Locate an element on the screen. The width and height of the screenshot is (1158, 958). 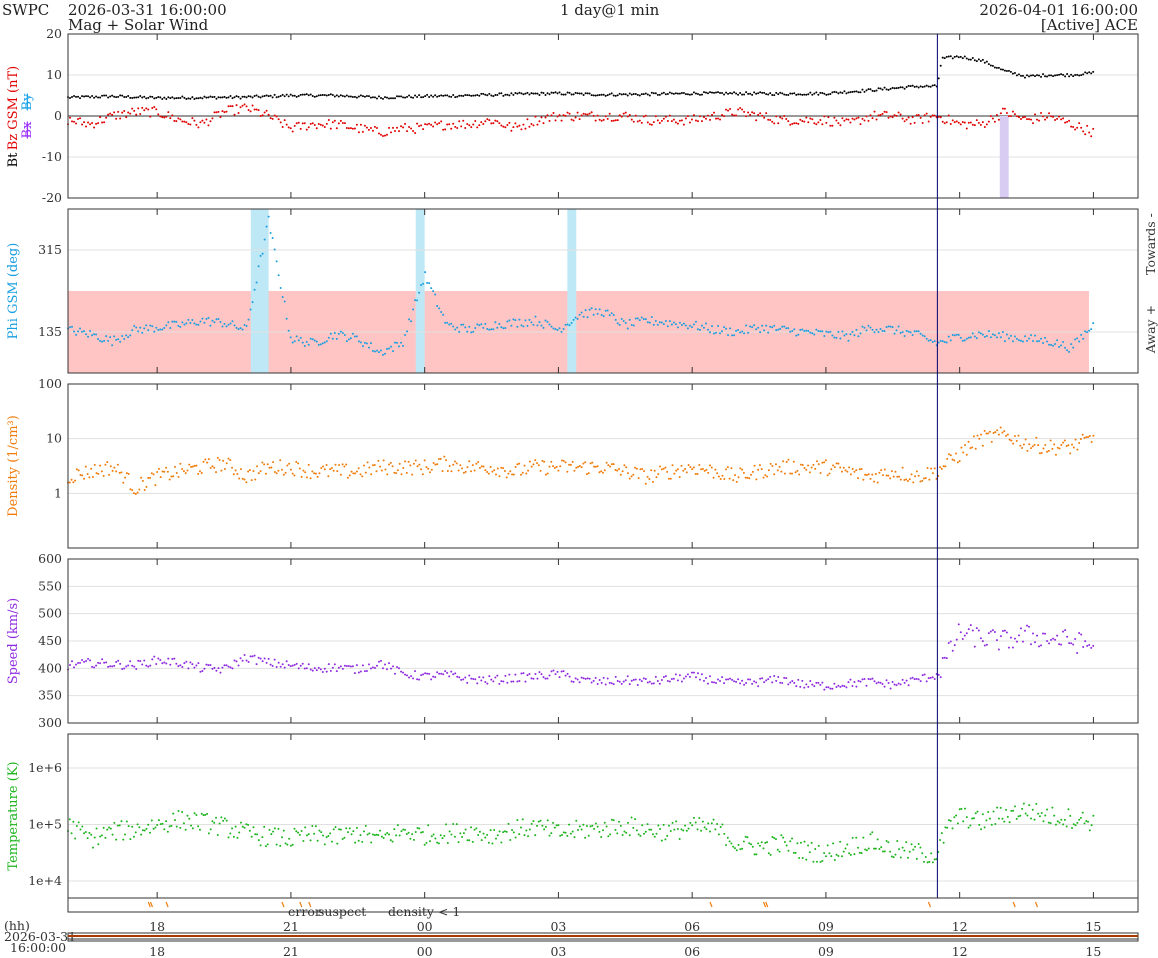
flag-strip-frame is located at coordinates (603, 905).